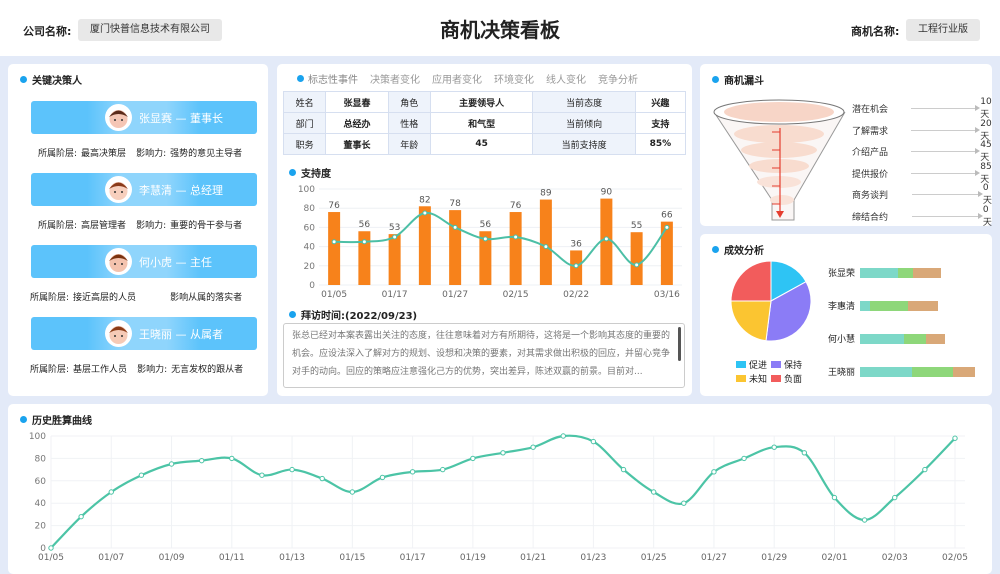  What do you see at coordinates (516, 295) in the screenshot?
I see `x-tick-label: 02/15` at bounding box center [516, 295].